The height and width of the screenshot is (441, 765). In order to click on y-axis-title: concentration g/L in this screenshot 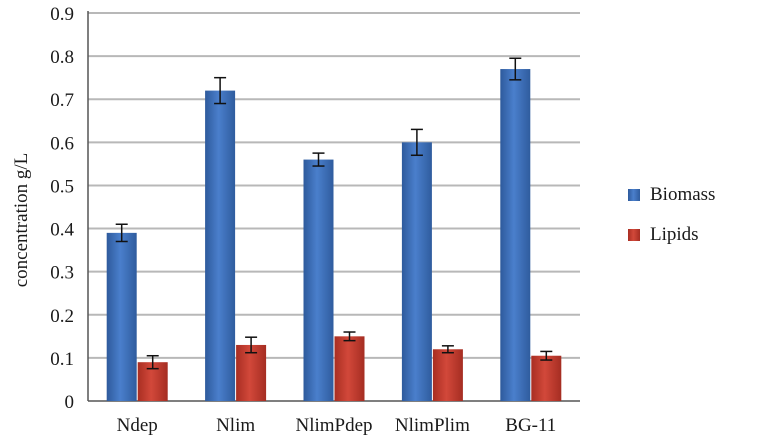, I will do `click(21, 220)`.